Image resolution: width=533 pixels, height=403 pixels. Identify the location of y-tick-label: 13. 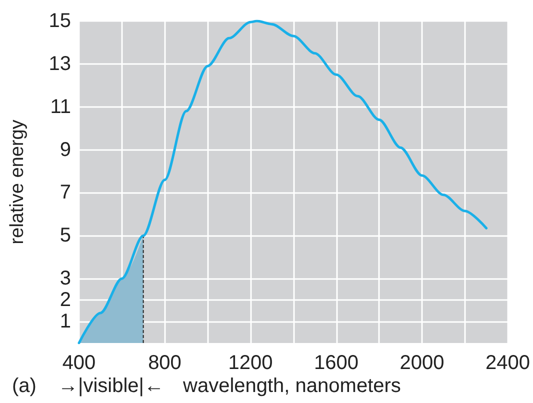
(59, 63).